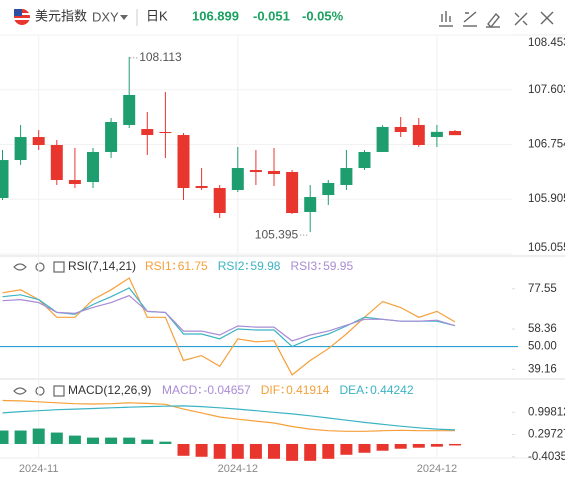  Describe the element at coordinates (546, 43) in the screenshot. I see `y-tick-label: 108.453` at that location.